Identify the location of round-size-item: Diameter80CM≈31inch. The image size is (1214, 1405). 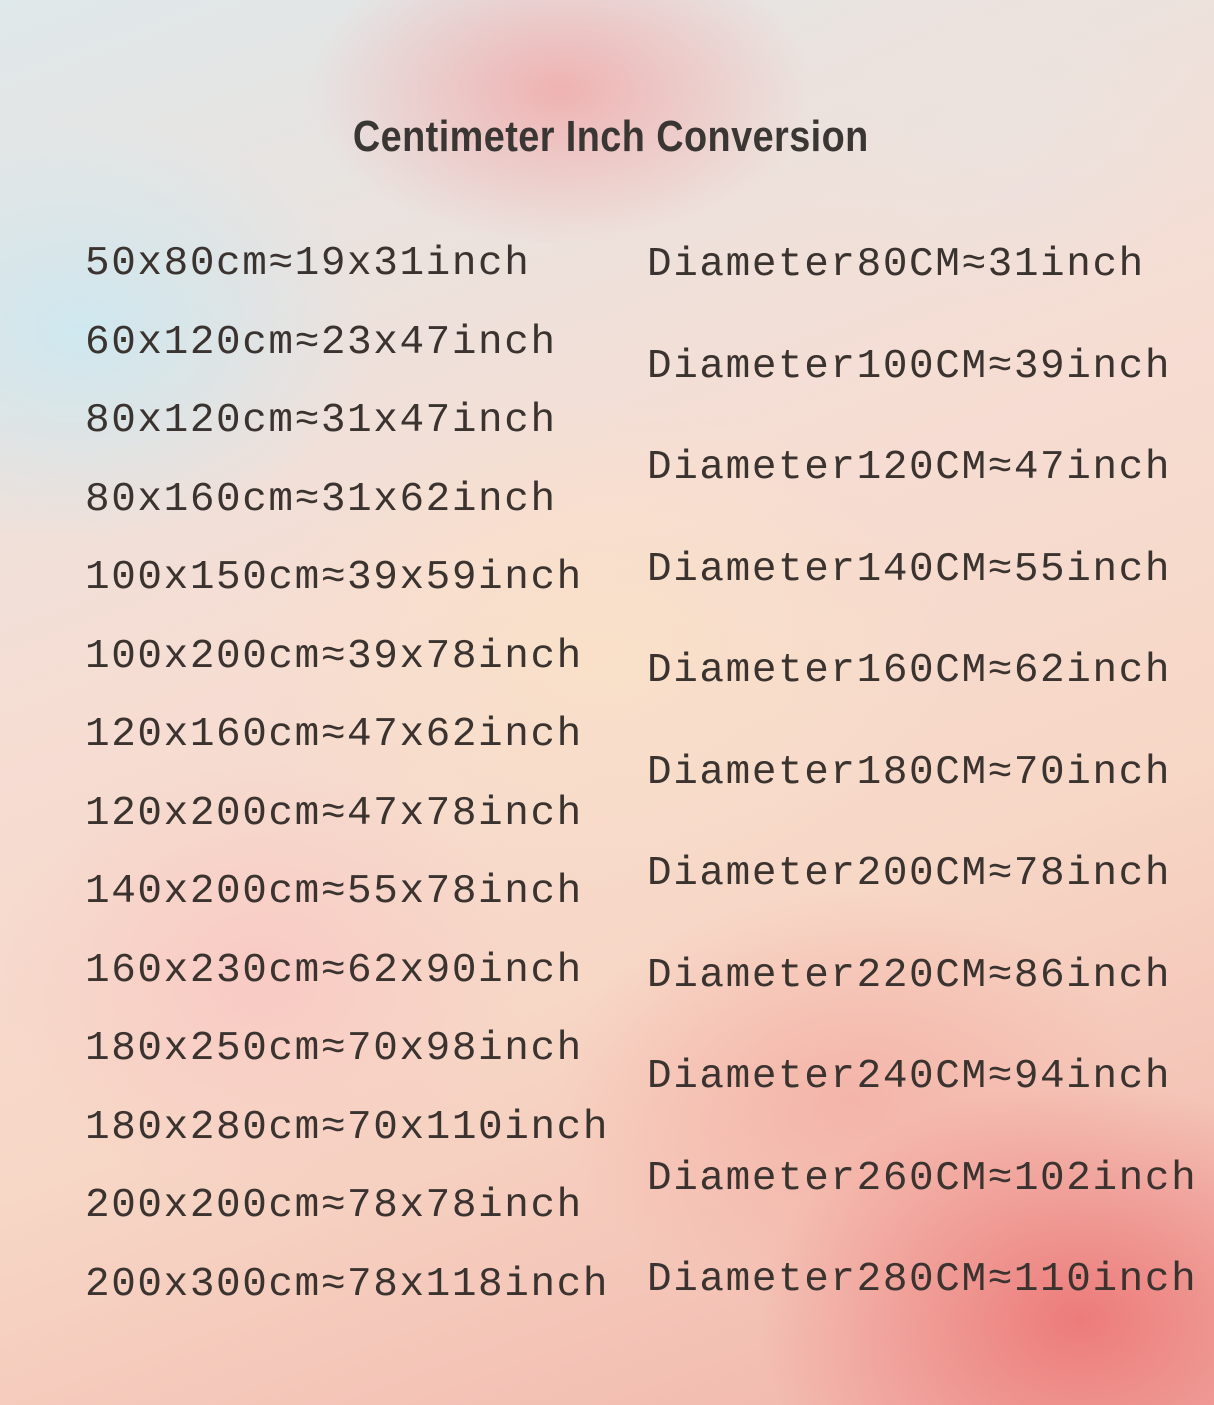
(896, 265).